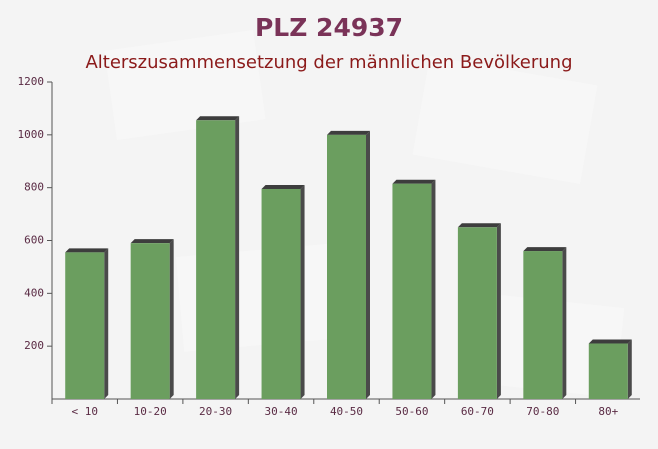 This screenshot has height=449, width=658. I want to click on y-tick-label: 600, so click(34, 240).